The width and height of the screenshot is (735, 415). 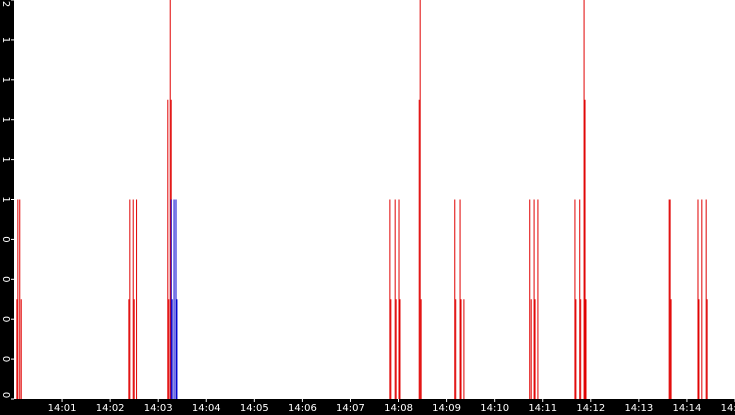 I want to click on x-tick-label: 14:06, so click(x=302, y=408).